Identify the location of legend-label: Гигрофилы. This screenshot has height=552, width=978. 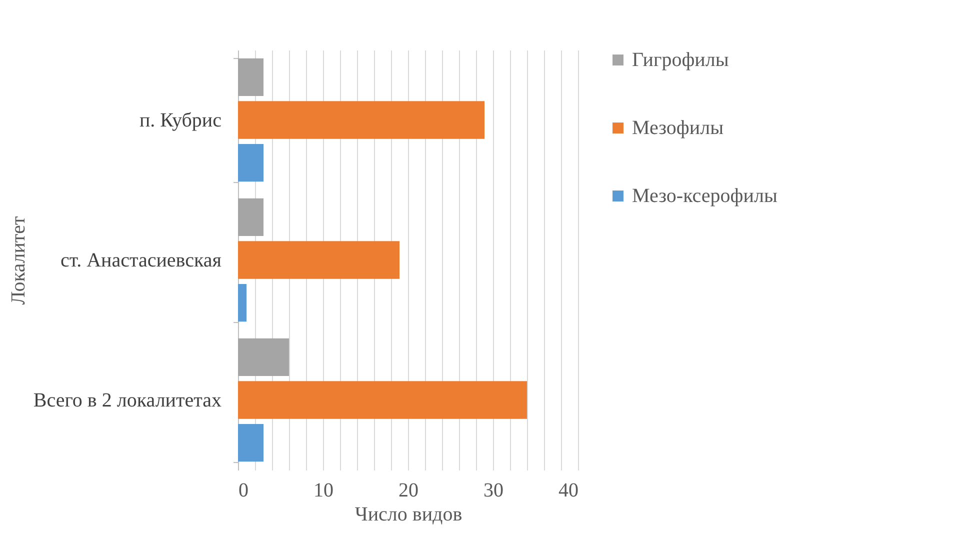
(680, 60).